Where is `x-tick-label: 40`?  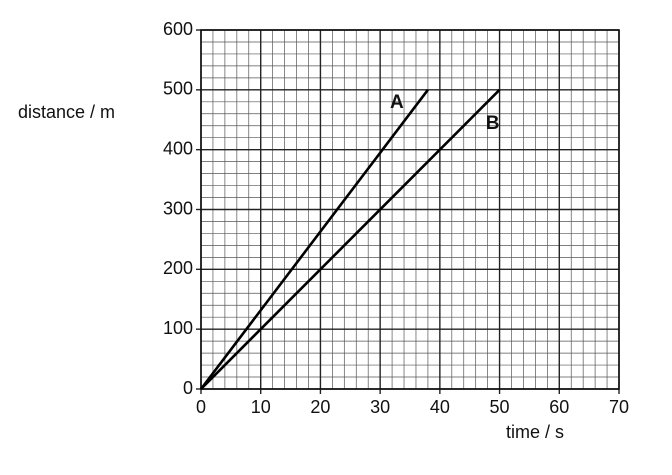 x-tick-label: 40 is located at coordinates (440, 407).